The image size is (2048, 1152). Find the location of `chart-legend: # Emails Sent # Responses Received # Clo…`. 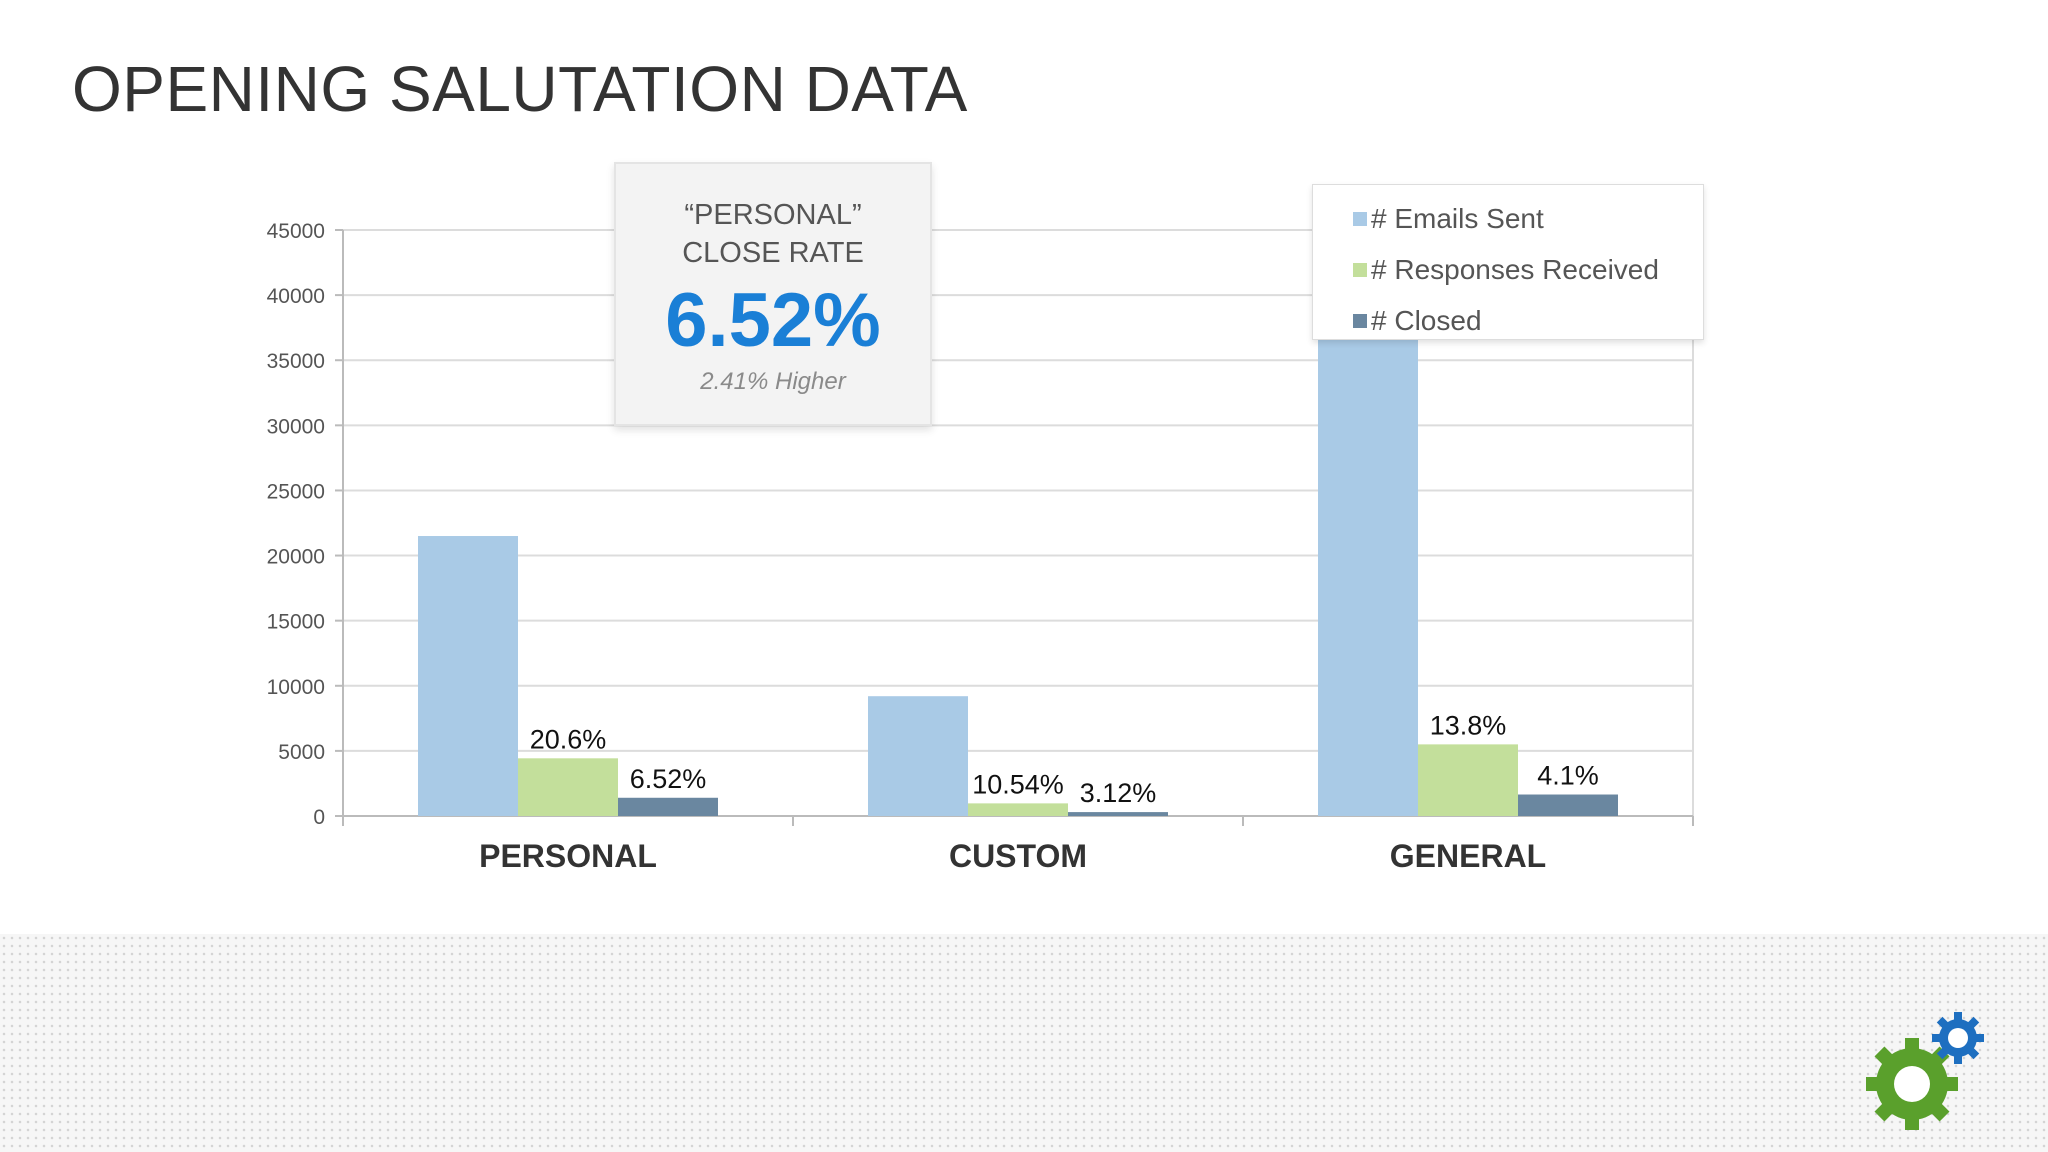

chart-legend: # Emails Sent # Responses Received # Clo… is located at coordinates (1508, 262).